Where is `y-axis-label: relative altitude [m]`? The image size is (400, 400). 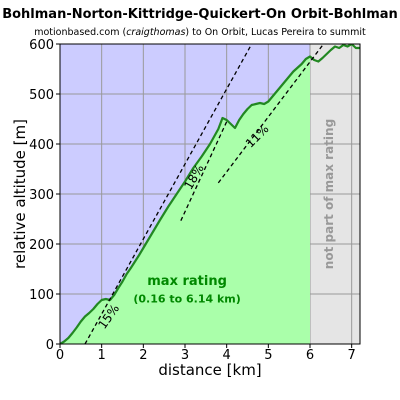 y-axis-label: relative altitude [m] is located at coordinates (20, 194).